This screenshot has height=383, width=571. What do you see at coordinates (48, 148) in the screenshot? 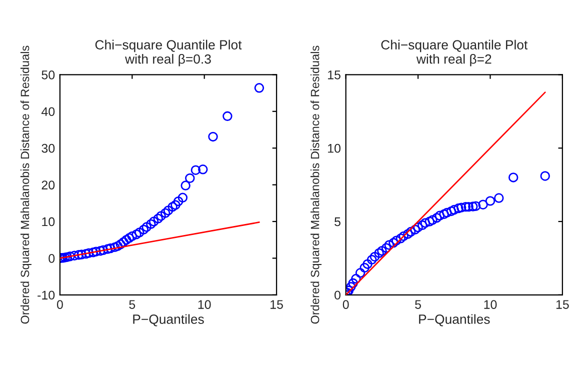
I see `y-tick-label: 30` at bounding box center [48, 148].